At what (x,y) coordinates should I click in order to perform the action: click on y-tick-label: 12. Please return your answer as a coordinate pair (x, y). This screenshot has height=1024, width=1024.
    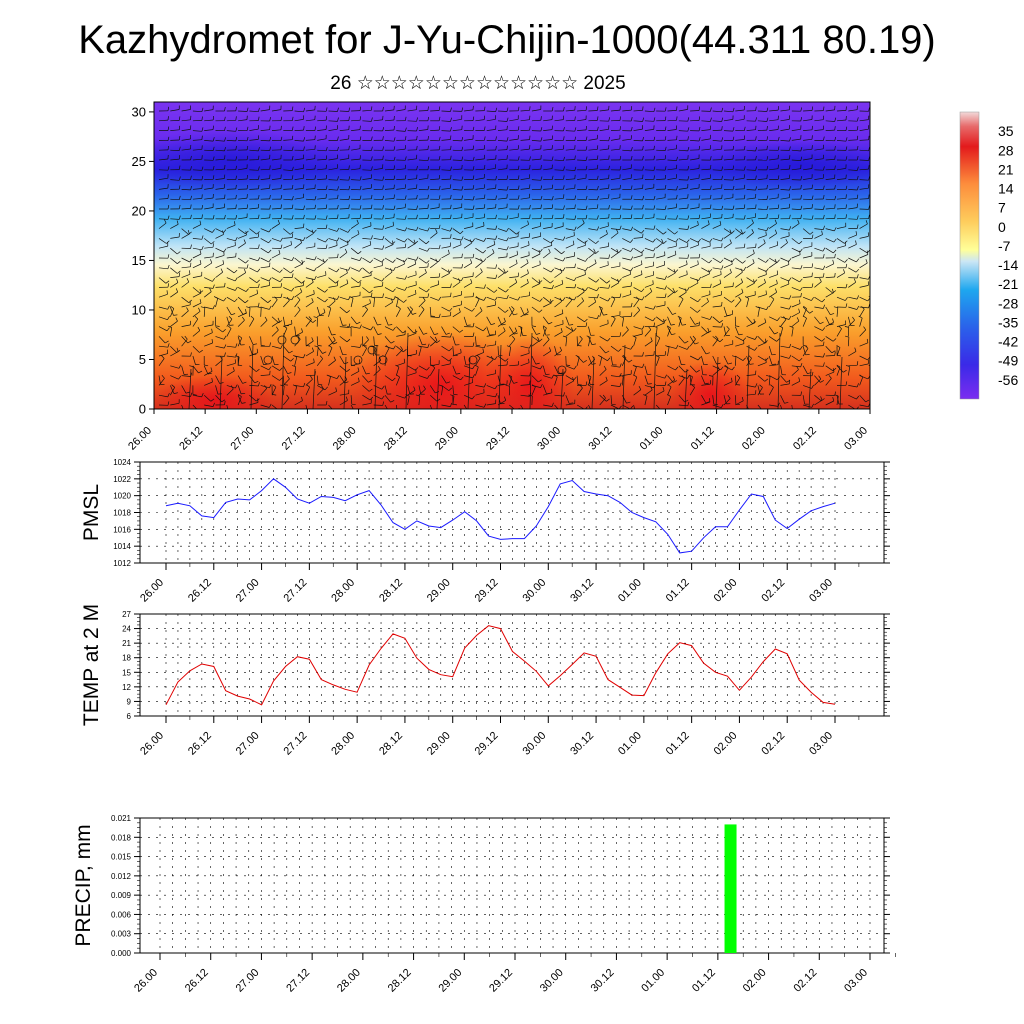
    Looking at the image, I should click on (126, 687).